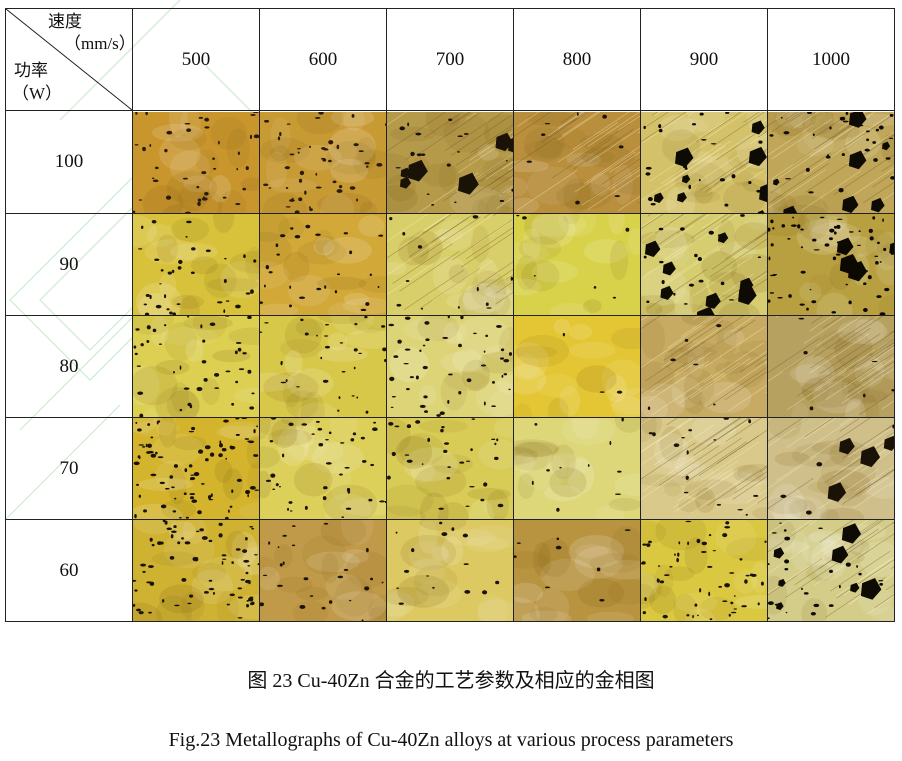  Describe the element at coordinates (69, 366) in the screenshot. I see `power-header-80: 80` at that location.